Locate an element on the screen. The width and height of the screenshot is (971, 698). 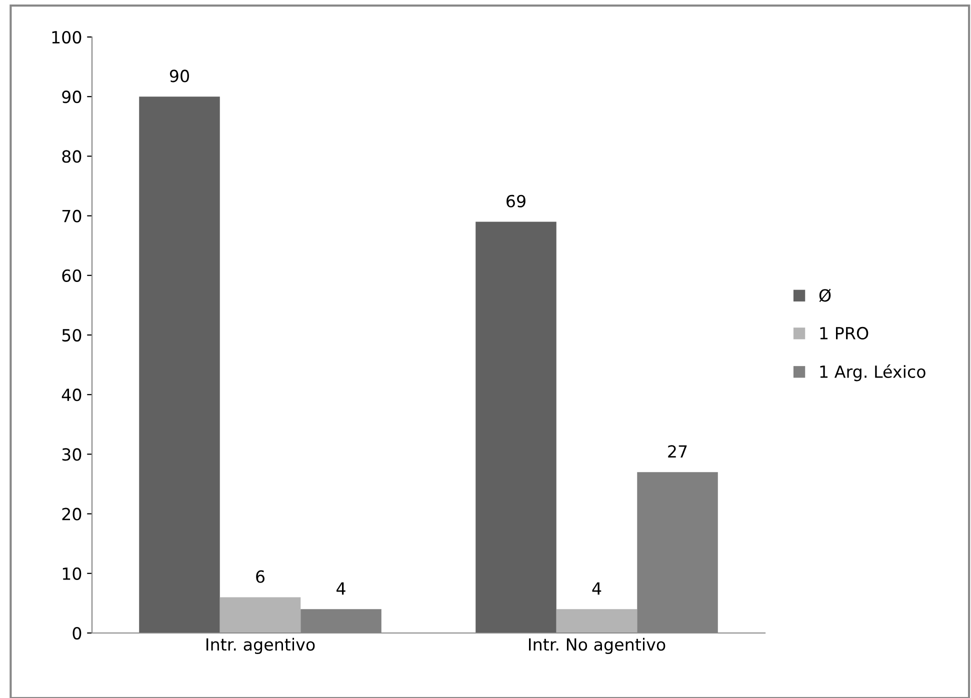
data-label: 6 is located at coordinates (260, 576).